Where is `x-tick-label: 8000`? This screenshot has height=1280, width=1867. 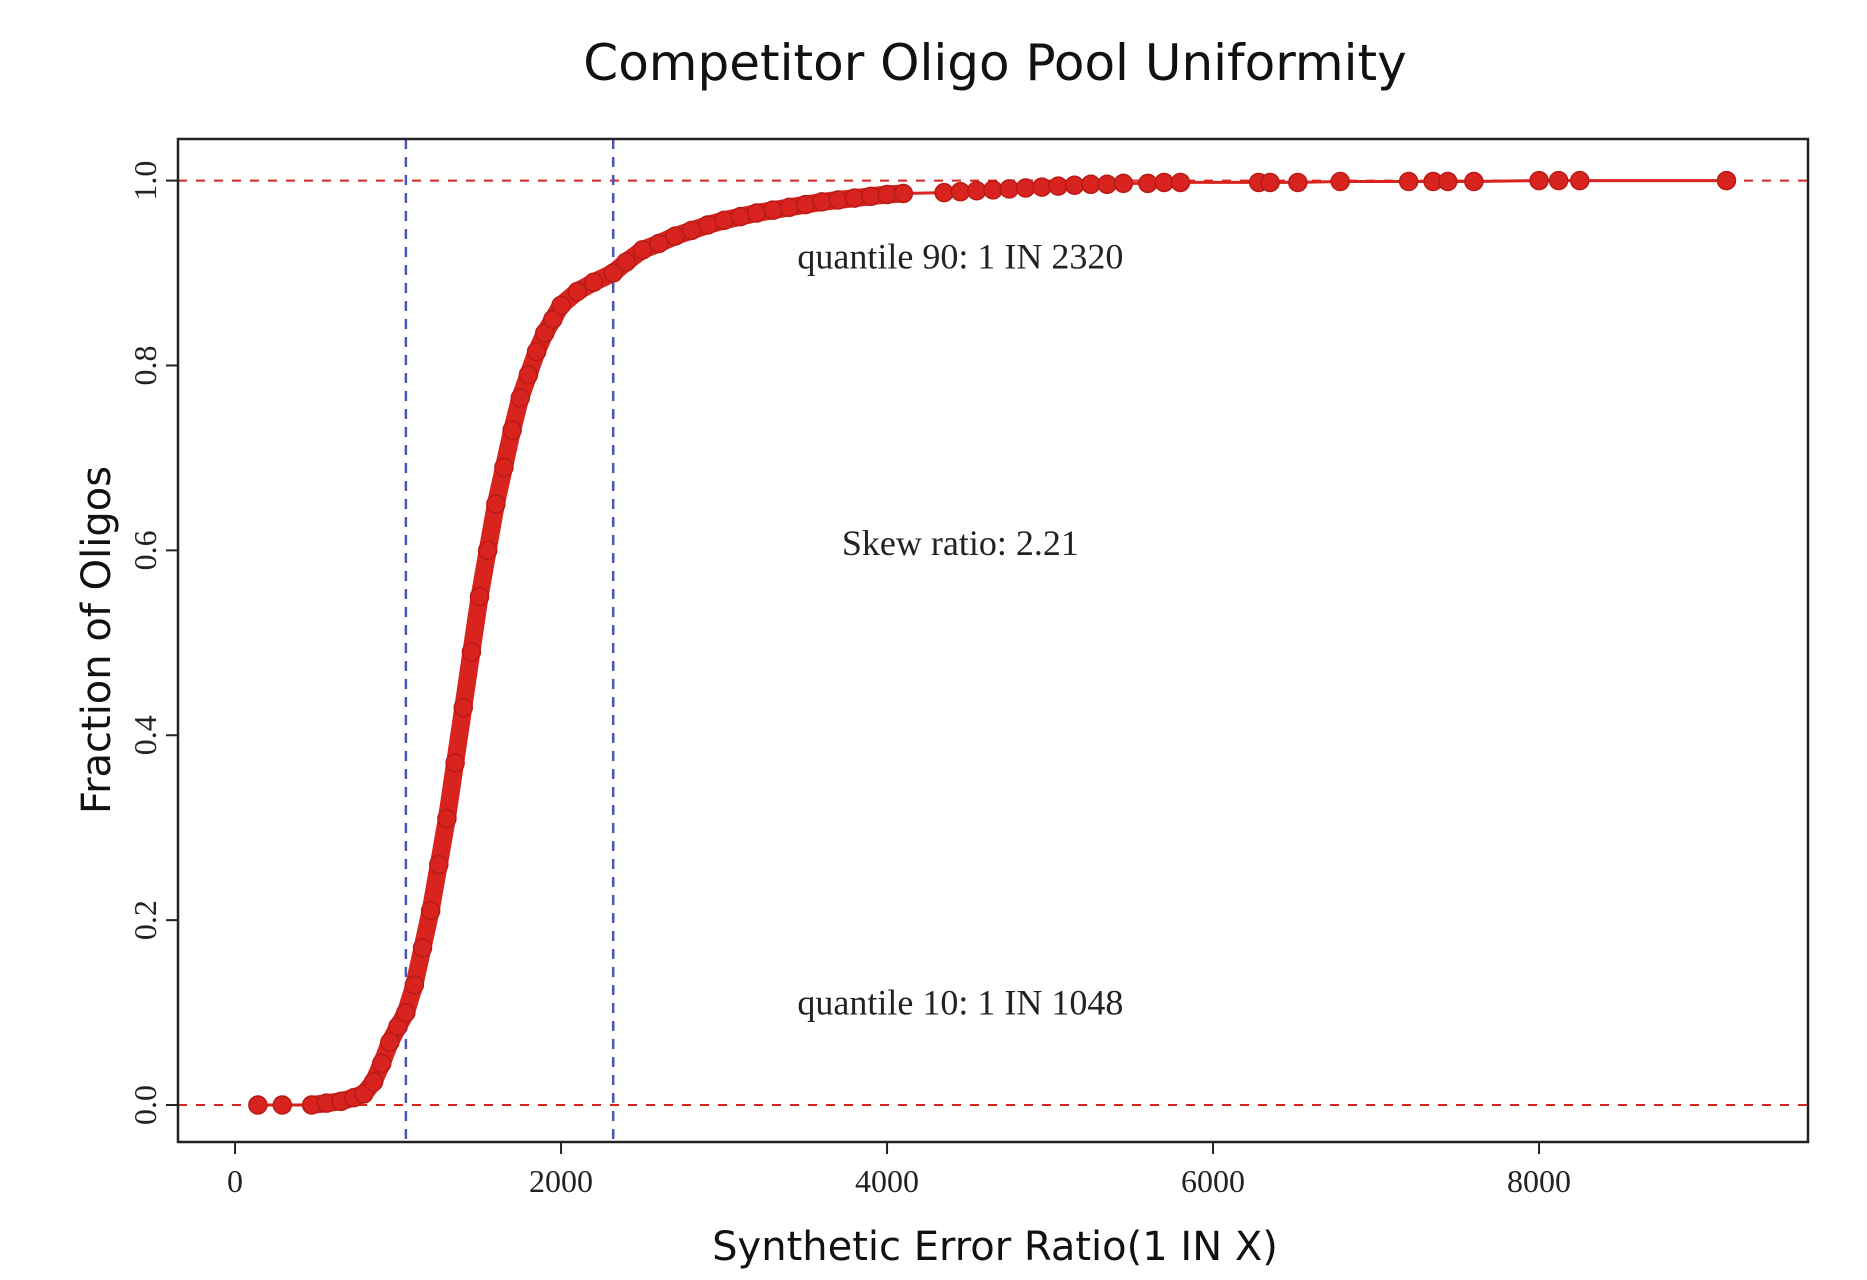
x-tick-label: 8000 is located at coordinates (1539, 1181).